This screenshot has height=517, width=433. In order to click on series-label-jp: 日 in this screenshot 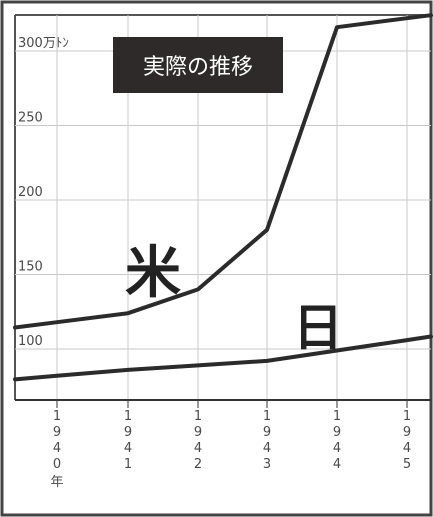, I will do `click(318, 328)`.